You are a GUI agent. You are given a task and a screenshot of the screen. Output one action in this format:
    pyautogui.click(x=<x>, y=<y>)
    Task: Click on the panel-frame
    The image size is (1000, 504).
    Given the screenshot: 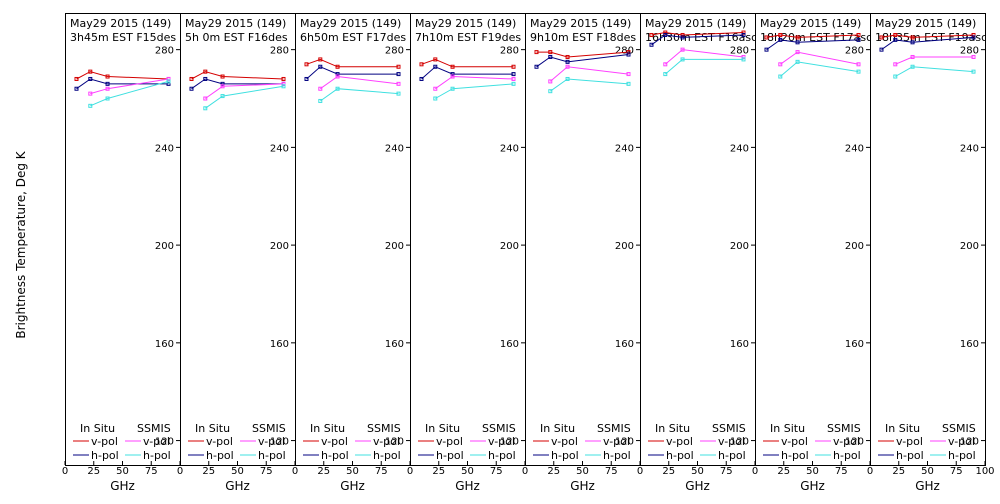 What is the action you would take?
    pyautogui.click(x=583, y=239)
    